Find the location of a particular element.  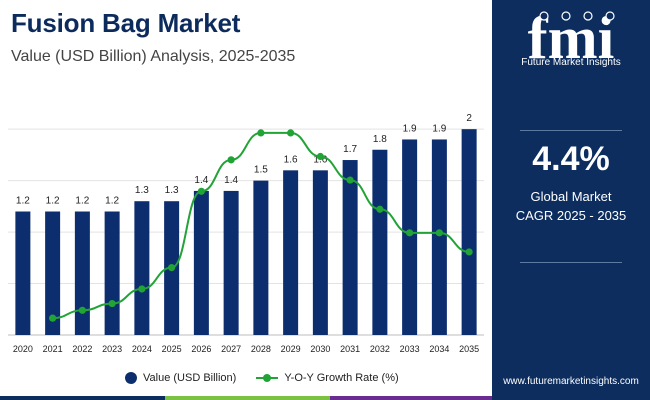

bar-label-2034: 1.9 is located at coordinates (439, 128).